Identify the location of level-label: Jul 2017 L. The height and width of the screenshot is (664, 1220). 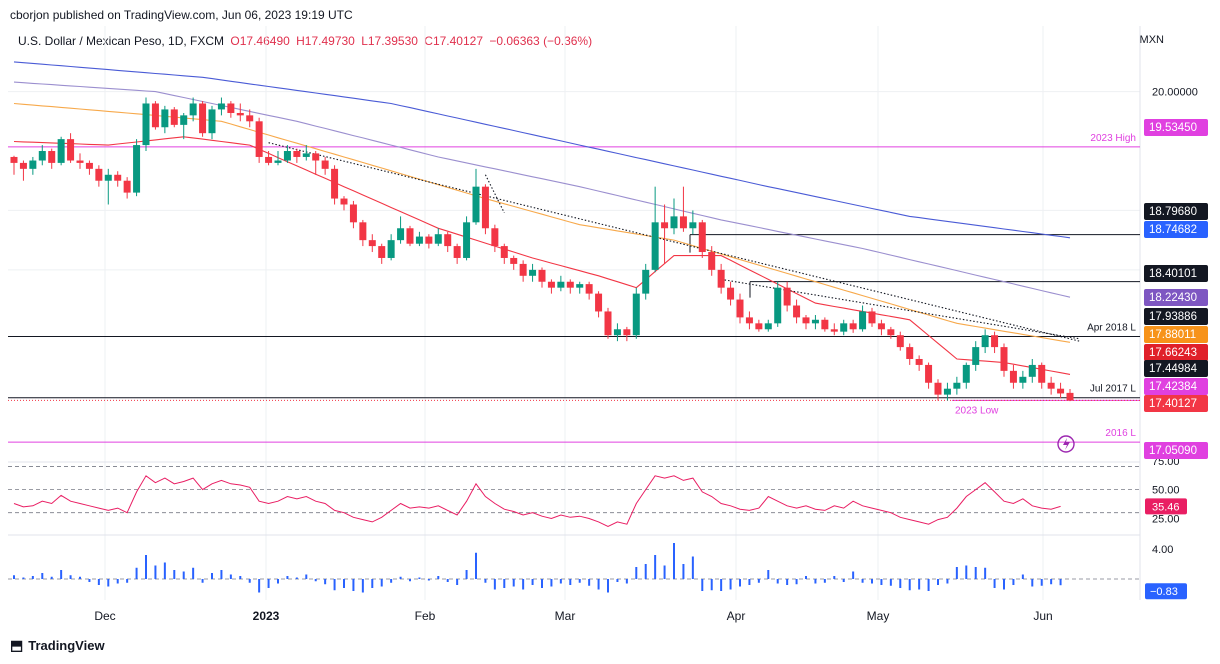
(1113, 389).